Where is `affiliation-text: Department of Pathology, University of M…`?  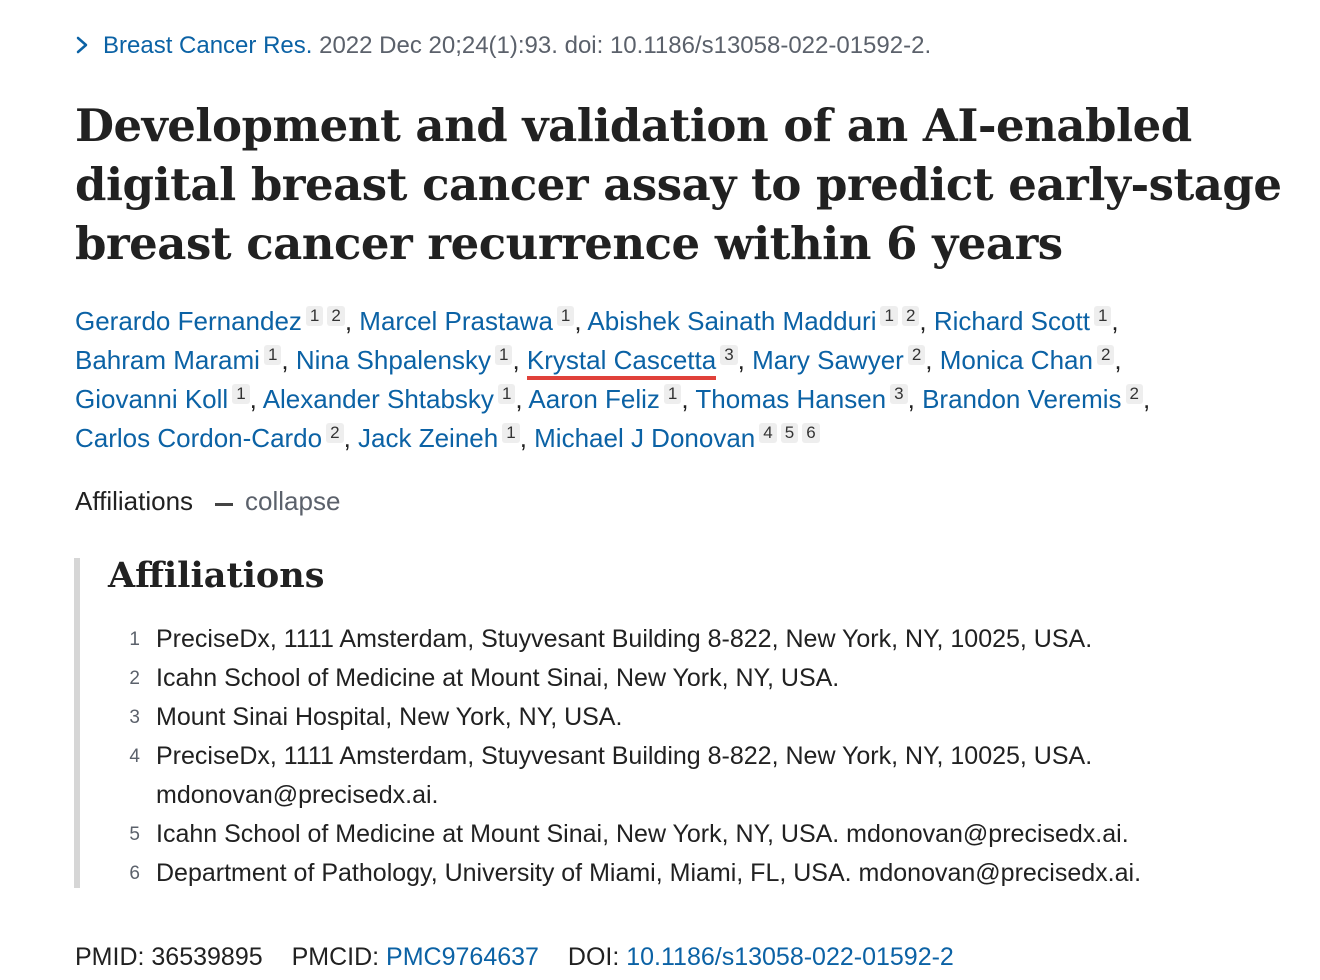 affiliation-text: Department of Pathology, University of M… is located at coordinates (649, 873).